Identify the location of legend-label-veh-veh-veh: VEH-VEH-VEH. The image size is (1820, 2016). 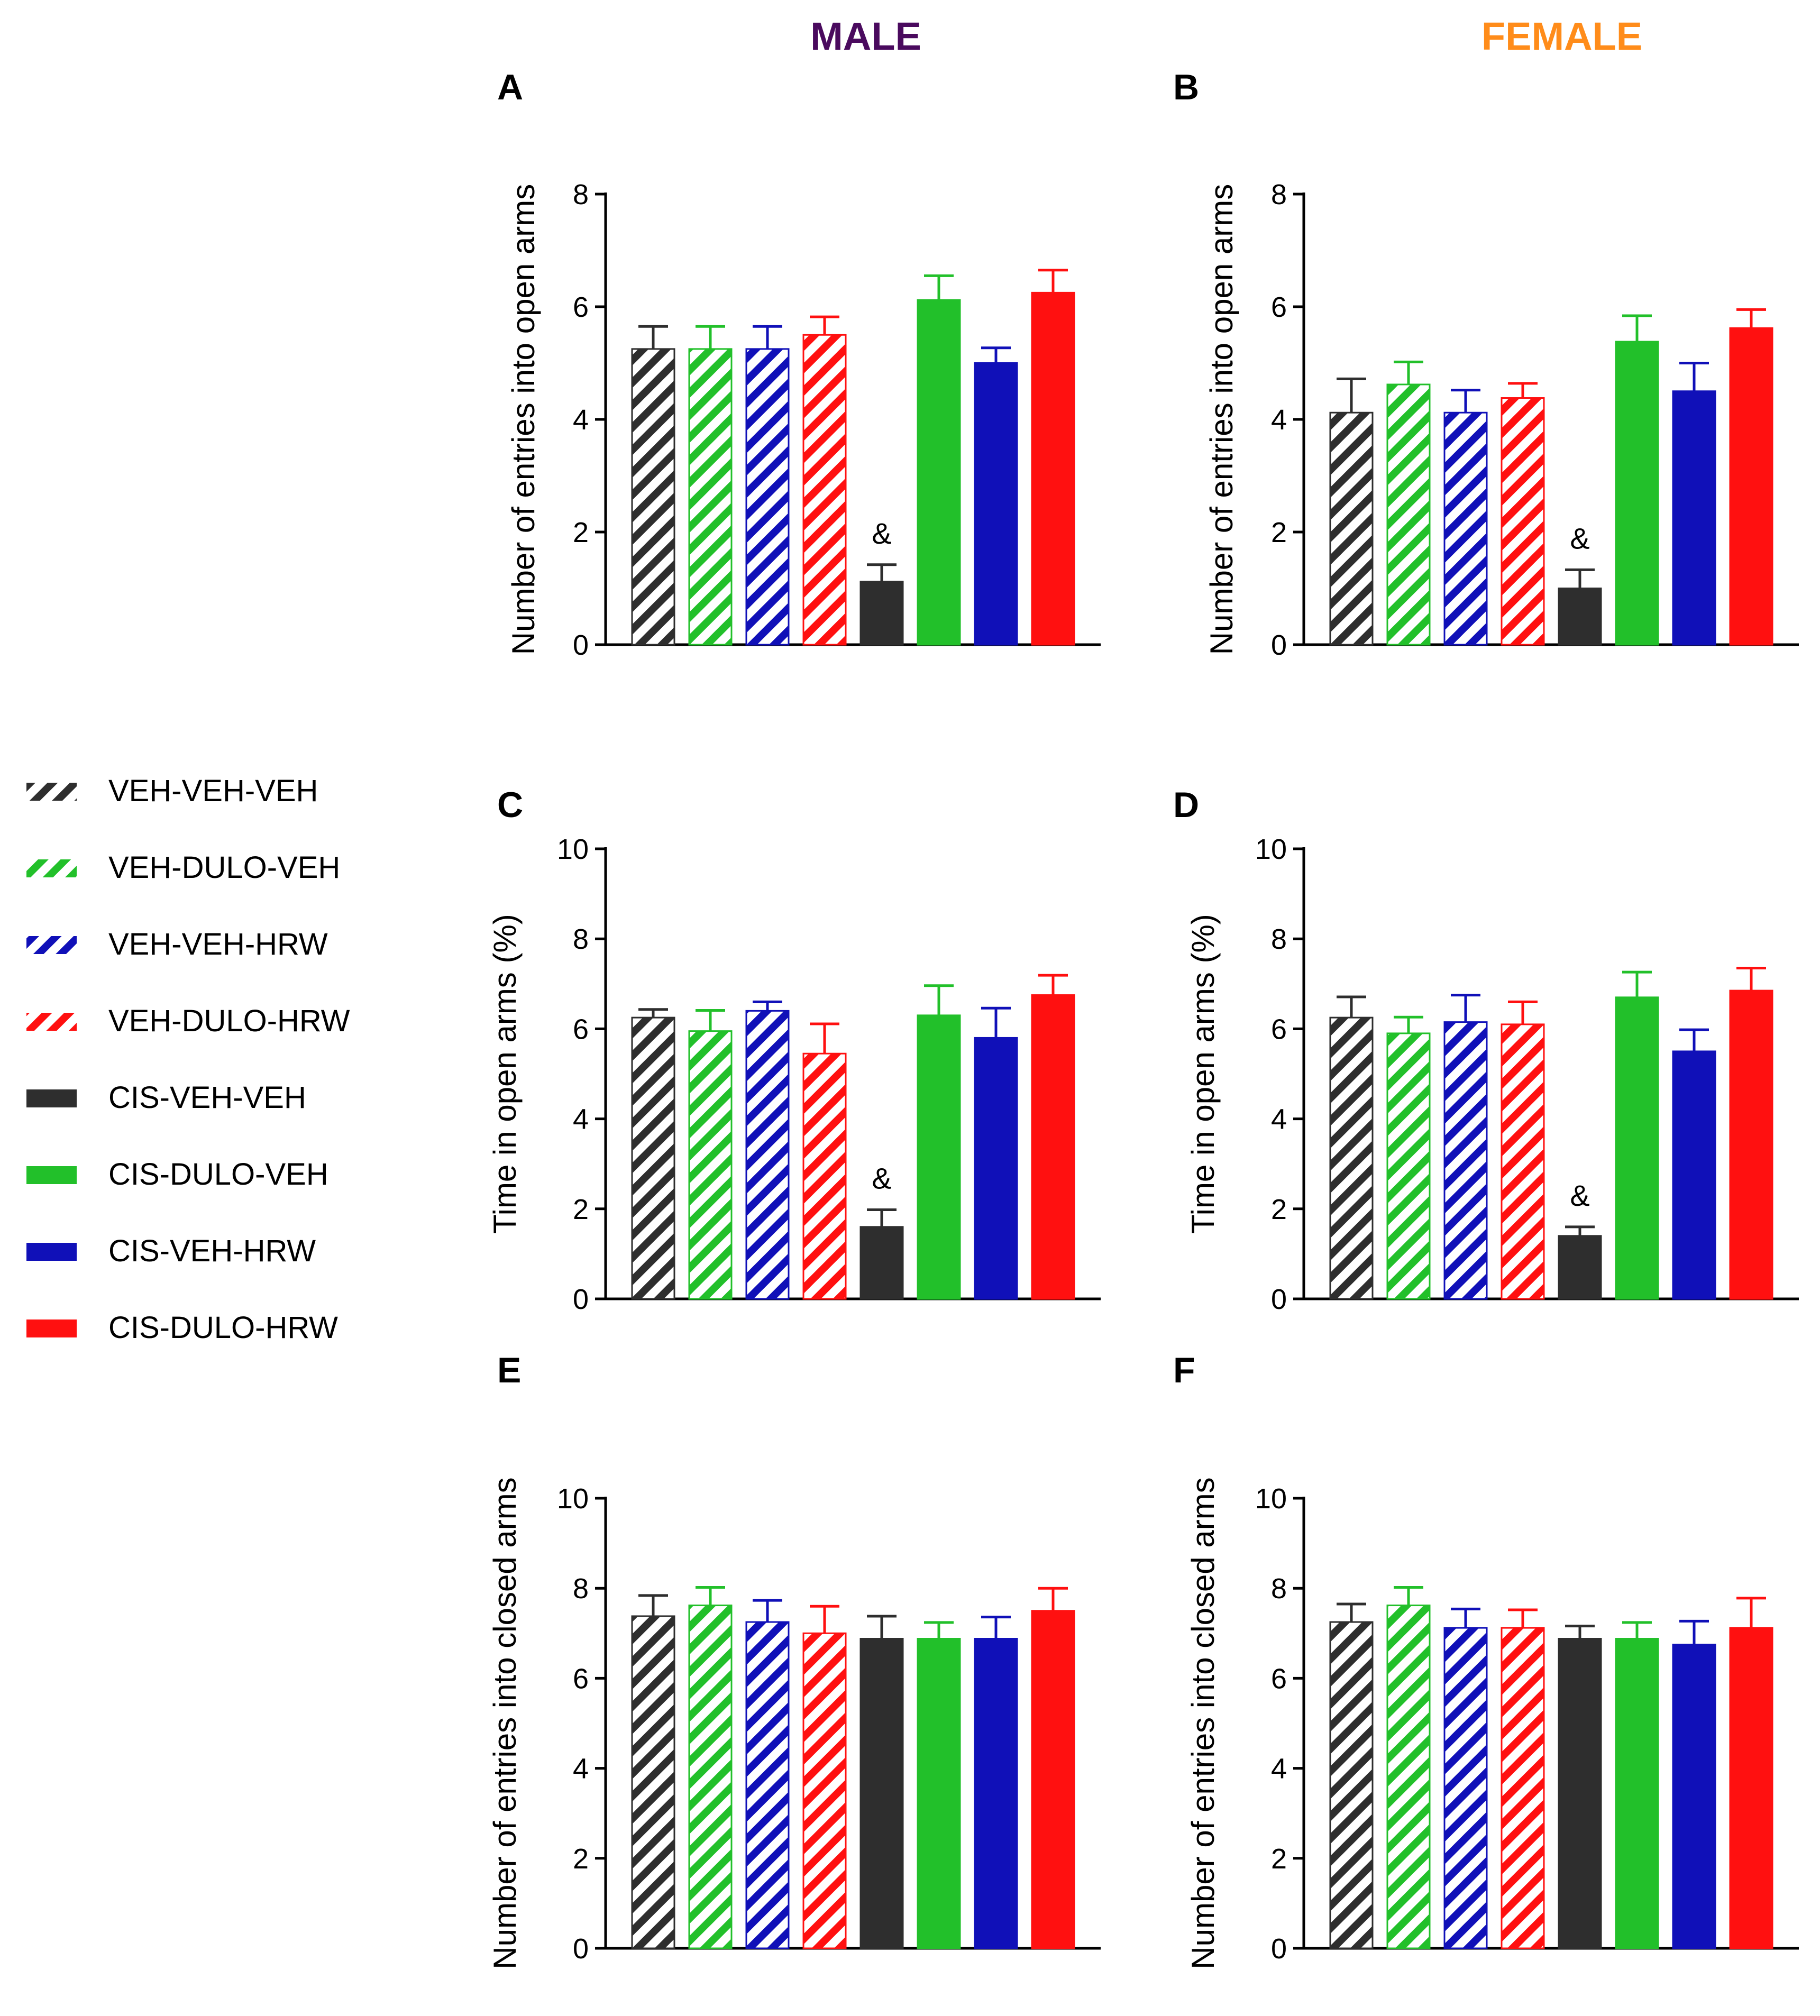
(213, 791).